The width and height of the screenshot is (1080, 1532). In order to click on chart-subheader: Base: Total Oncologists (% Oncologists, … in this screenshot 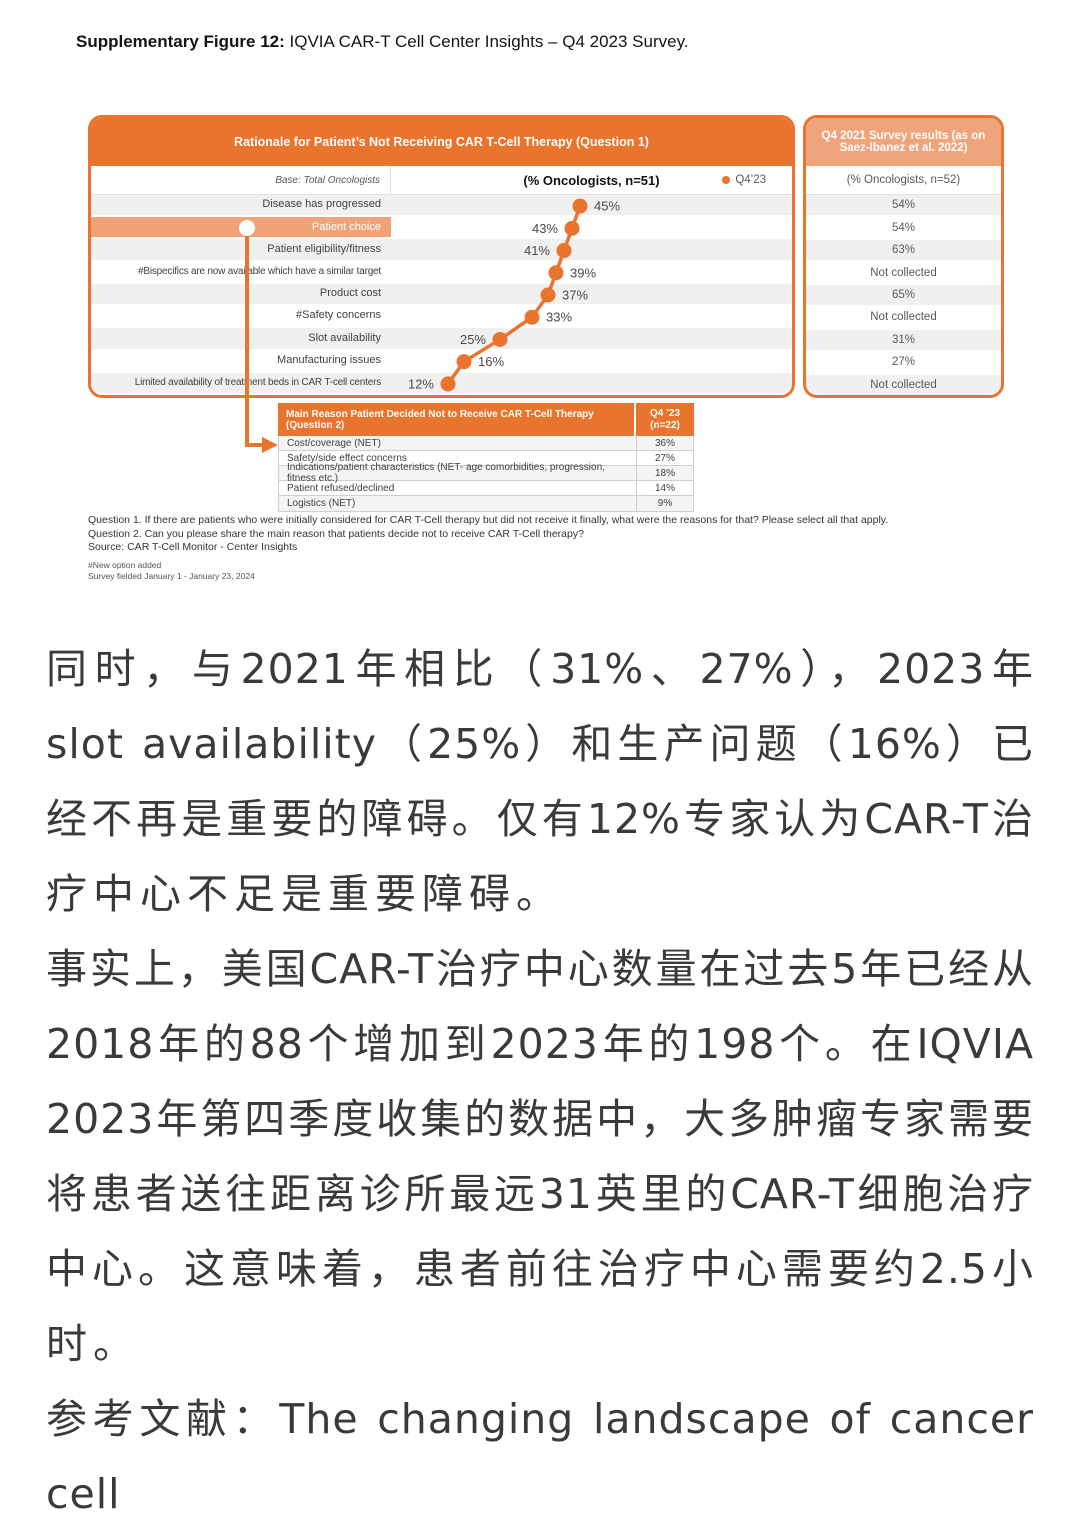, I will do `click(441, 180)`.